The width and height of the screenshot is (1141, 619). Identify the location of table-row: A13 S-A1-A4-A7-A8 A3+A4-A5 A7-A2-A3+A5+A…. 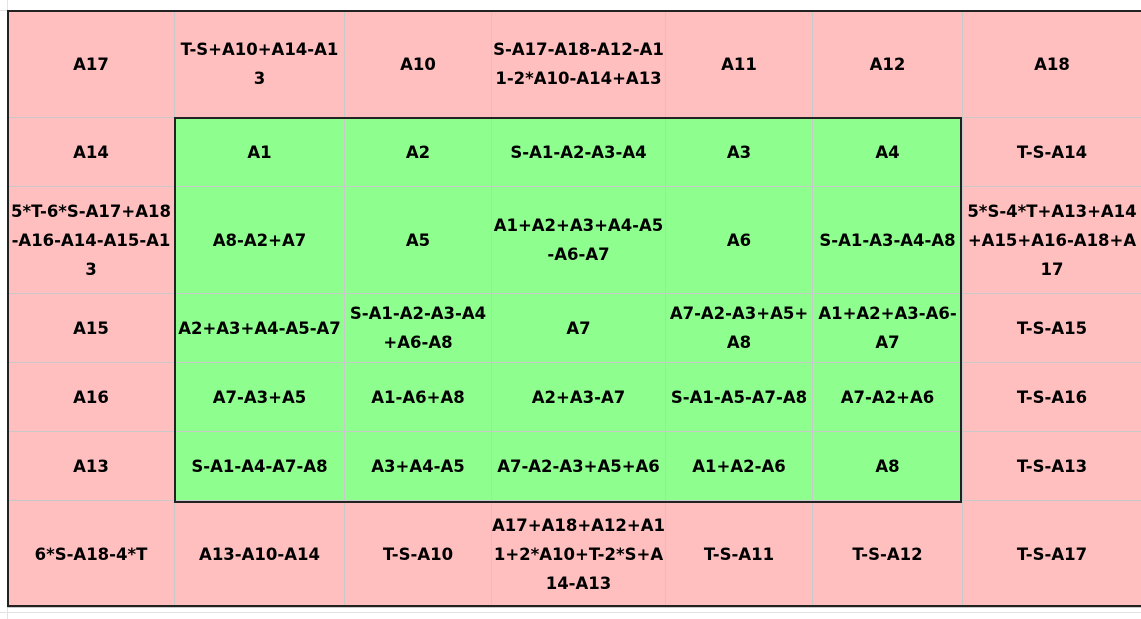
(574, 466).